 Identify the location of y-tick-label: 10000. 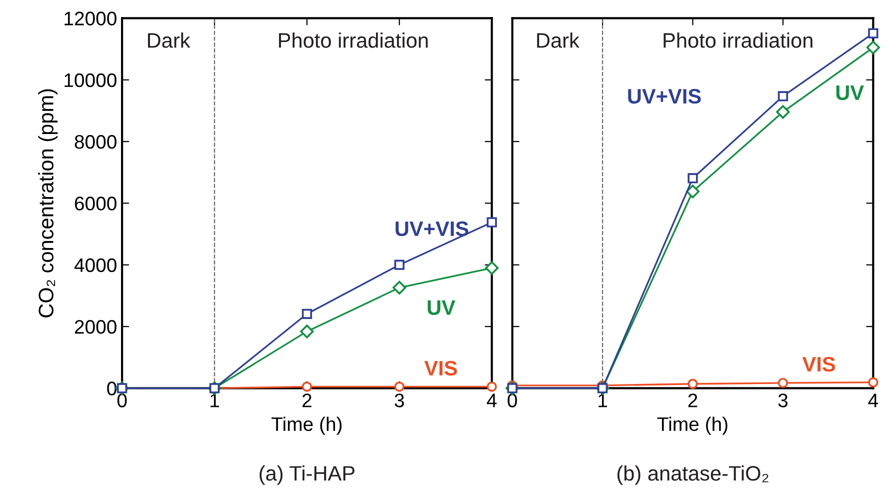
(90, 80).